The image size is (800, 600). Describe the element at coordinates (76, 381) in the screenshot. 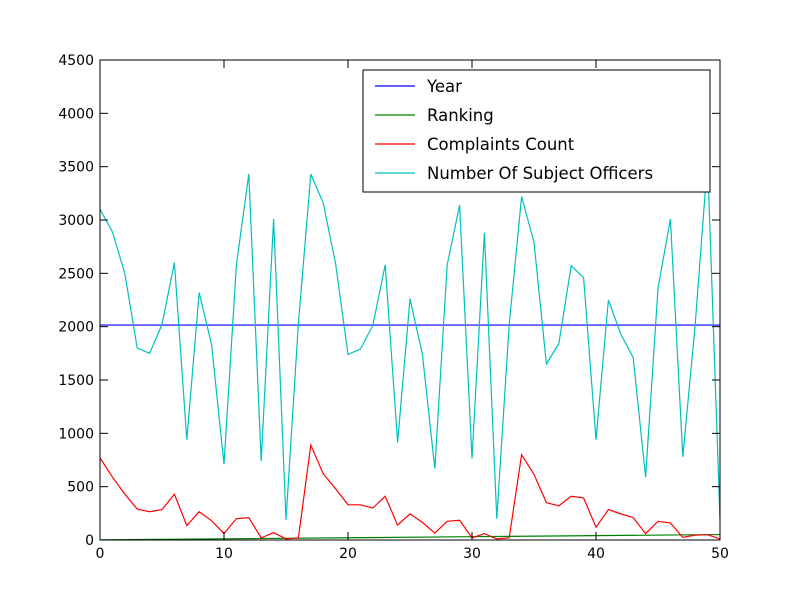

I see `y-tick-label: 1500` at that location.